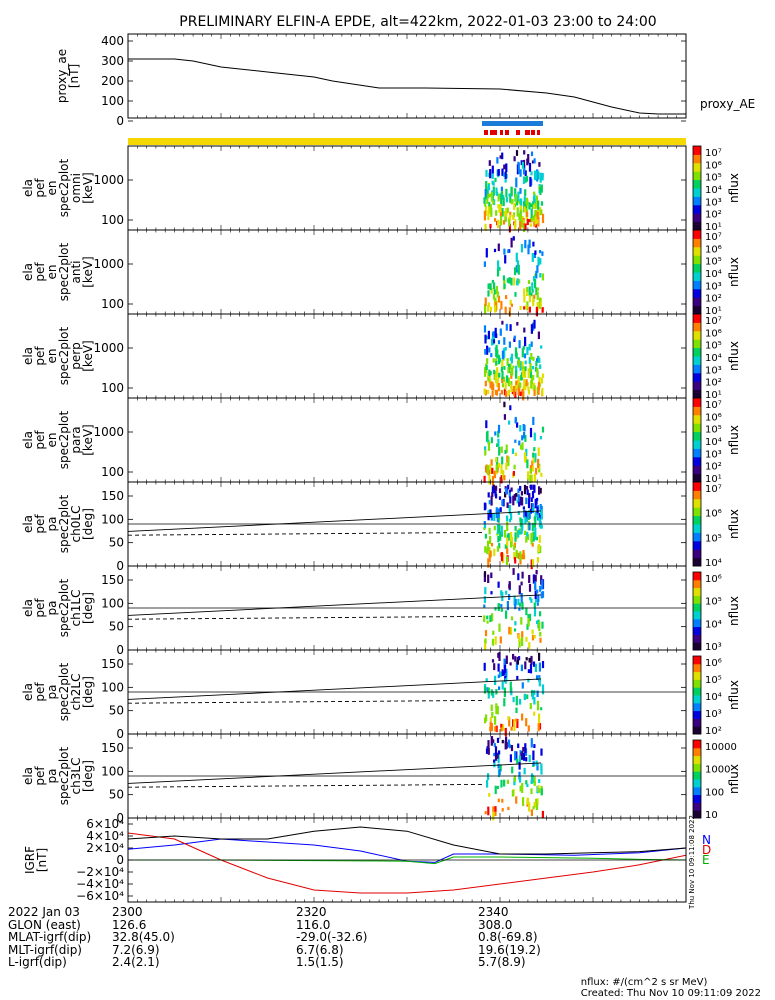  Describe the element at coordinates (76, 356) in the screenshot. I see `y-axis-label: perp` at that location.